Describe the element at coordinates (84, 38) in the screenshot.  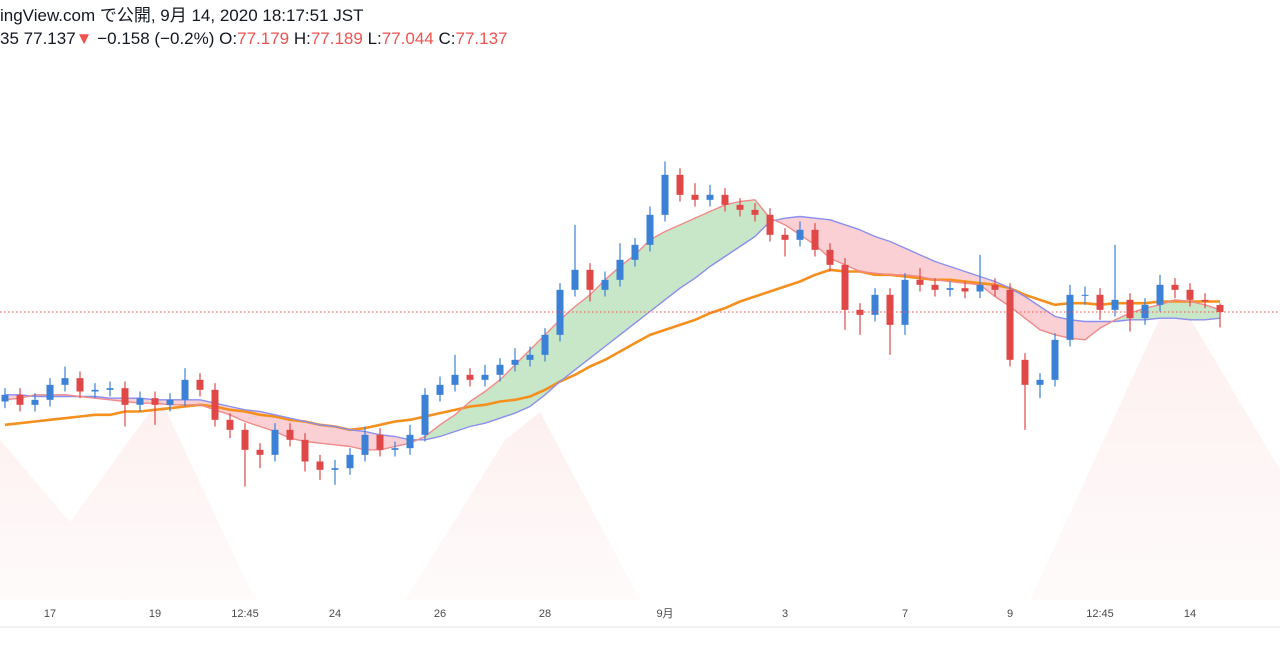
I see `change-arrow: ▼` at that location.